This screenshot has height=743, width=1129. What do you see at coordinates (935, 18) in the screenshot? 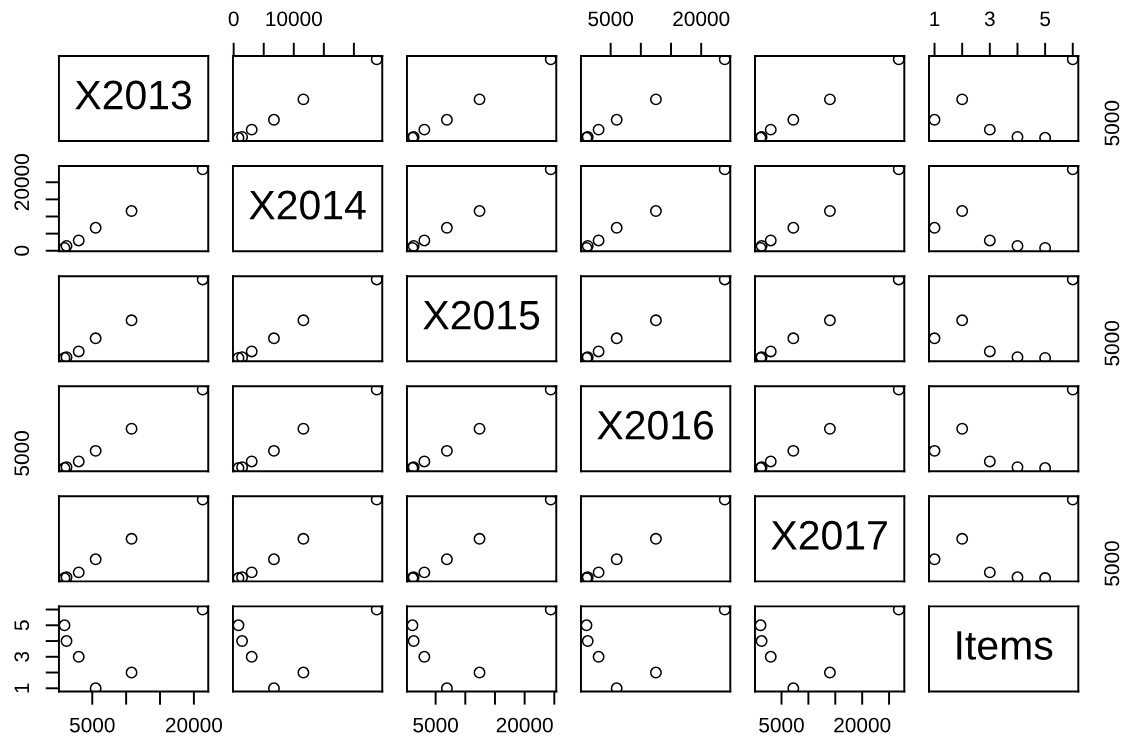
I see `x-tick-label: 1` at bounding box center [935, 18].